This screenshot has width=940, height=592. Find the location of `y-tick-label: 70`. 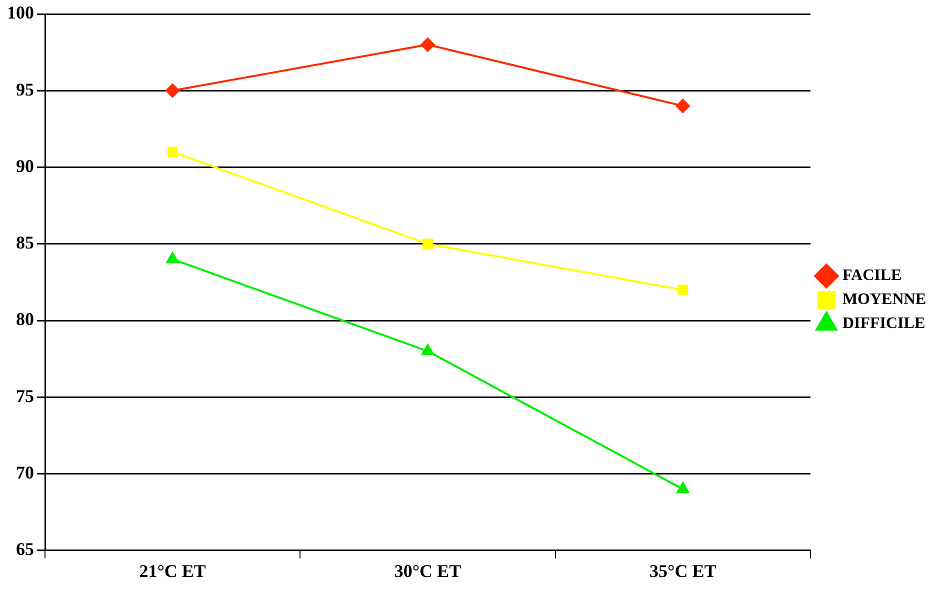

y-tick-label: 70 is located at coordinates (25, 472).